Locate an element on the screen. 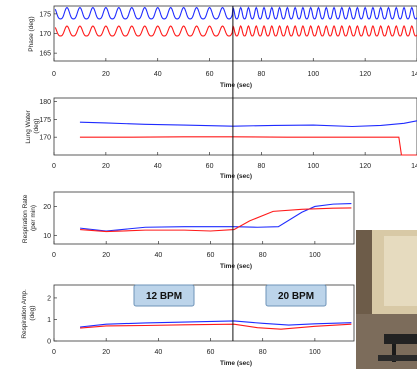 The height and width of the screenshot is (369, 417). panel-lung-water-xtick-label-3: 60 is located at coordinates (210, 166).